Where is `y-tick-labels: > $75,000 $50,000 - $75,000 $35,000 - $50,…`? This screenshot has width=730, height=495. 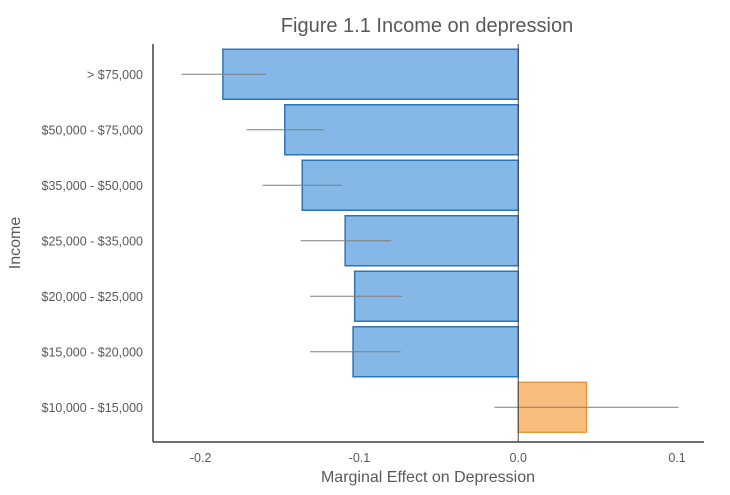
y-tick-labels: > $75,000 $50,000 - $75,000 $35,000 - $50,… is located at coordinates (93, 241).